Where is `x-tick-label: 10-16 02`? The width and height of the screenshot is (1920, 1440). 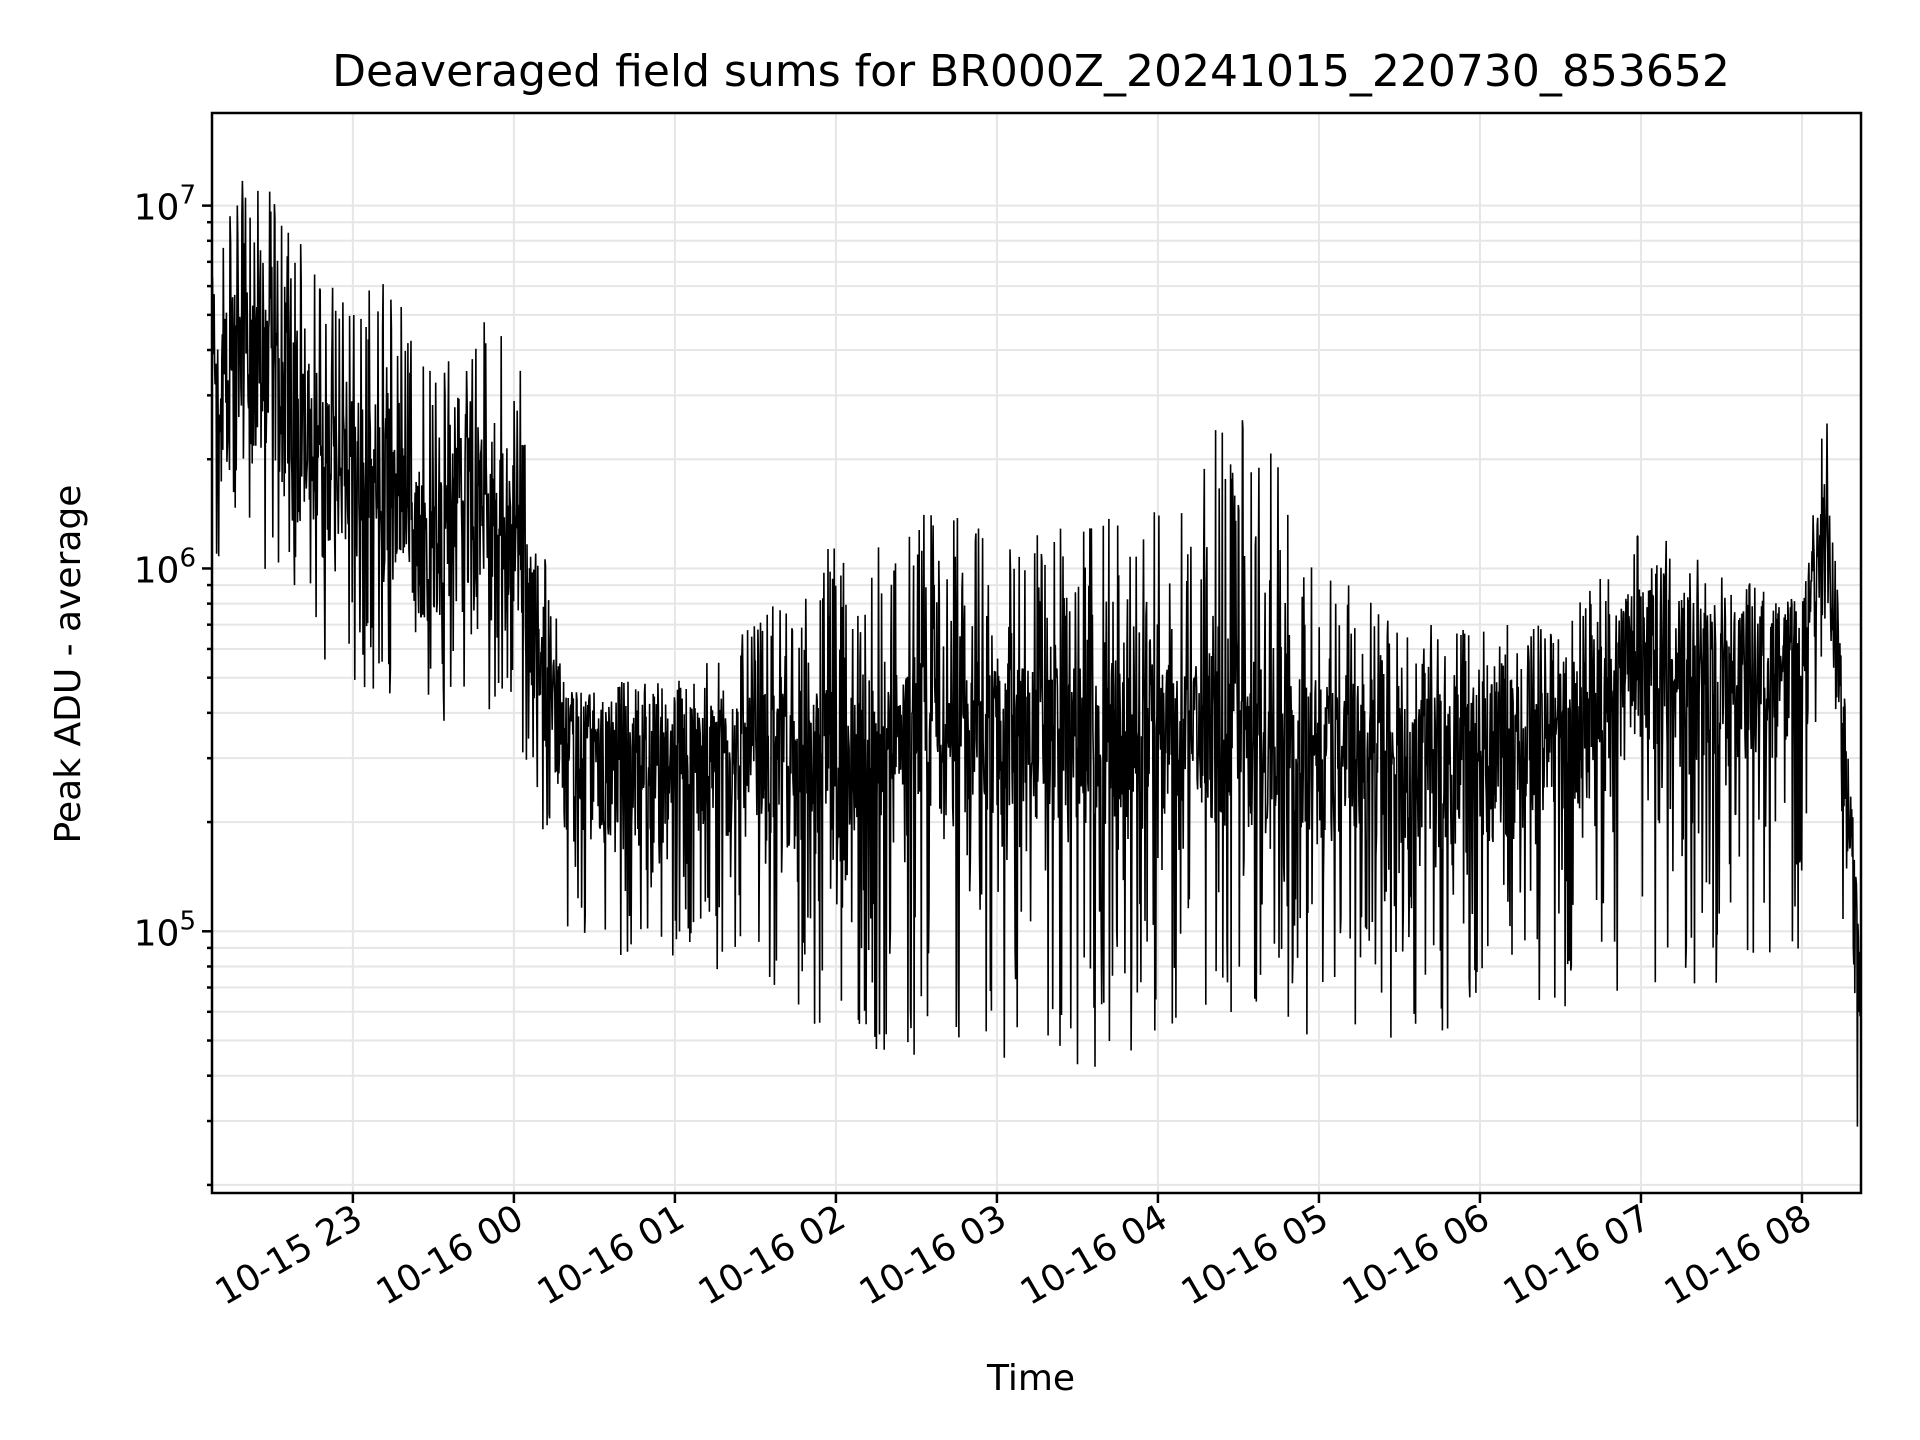
x-tick-label: 10-16 02 is located at coordinates (772, 1255).